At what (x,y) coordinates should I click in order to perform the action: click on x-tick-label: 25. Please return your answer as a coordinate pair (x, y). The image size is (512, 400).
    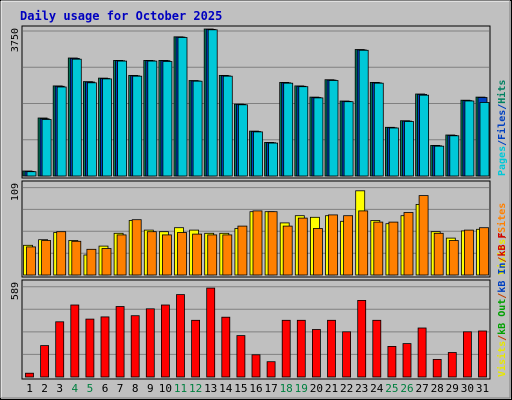
    Looking at the image, I should click on (391, 388).